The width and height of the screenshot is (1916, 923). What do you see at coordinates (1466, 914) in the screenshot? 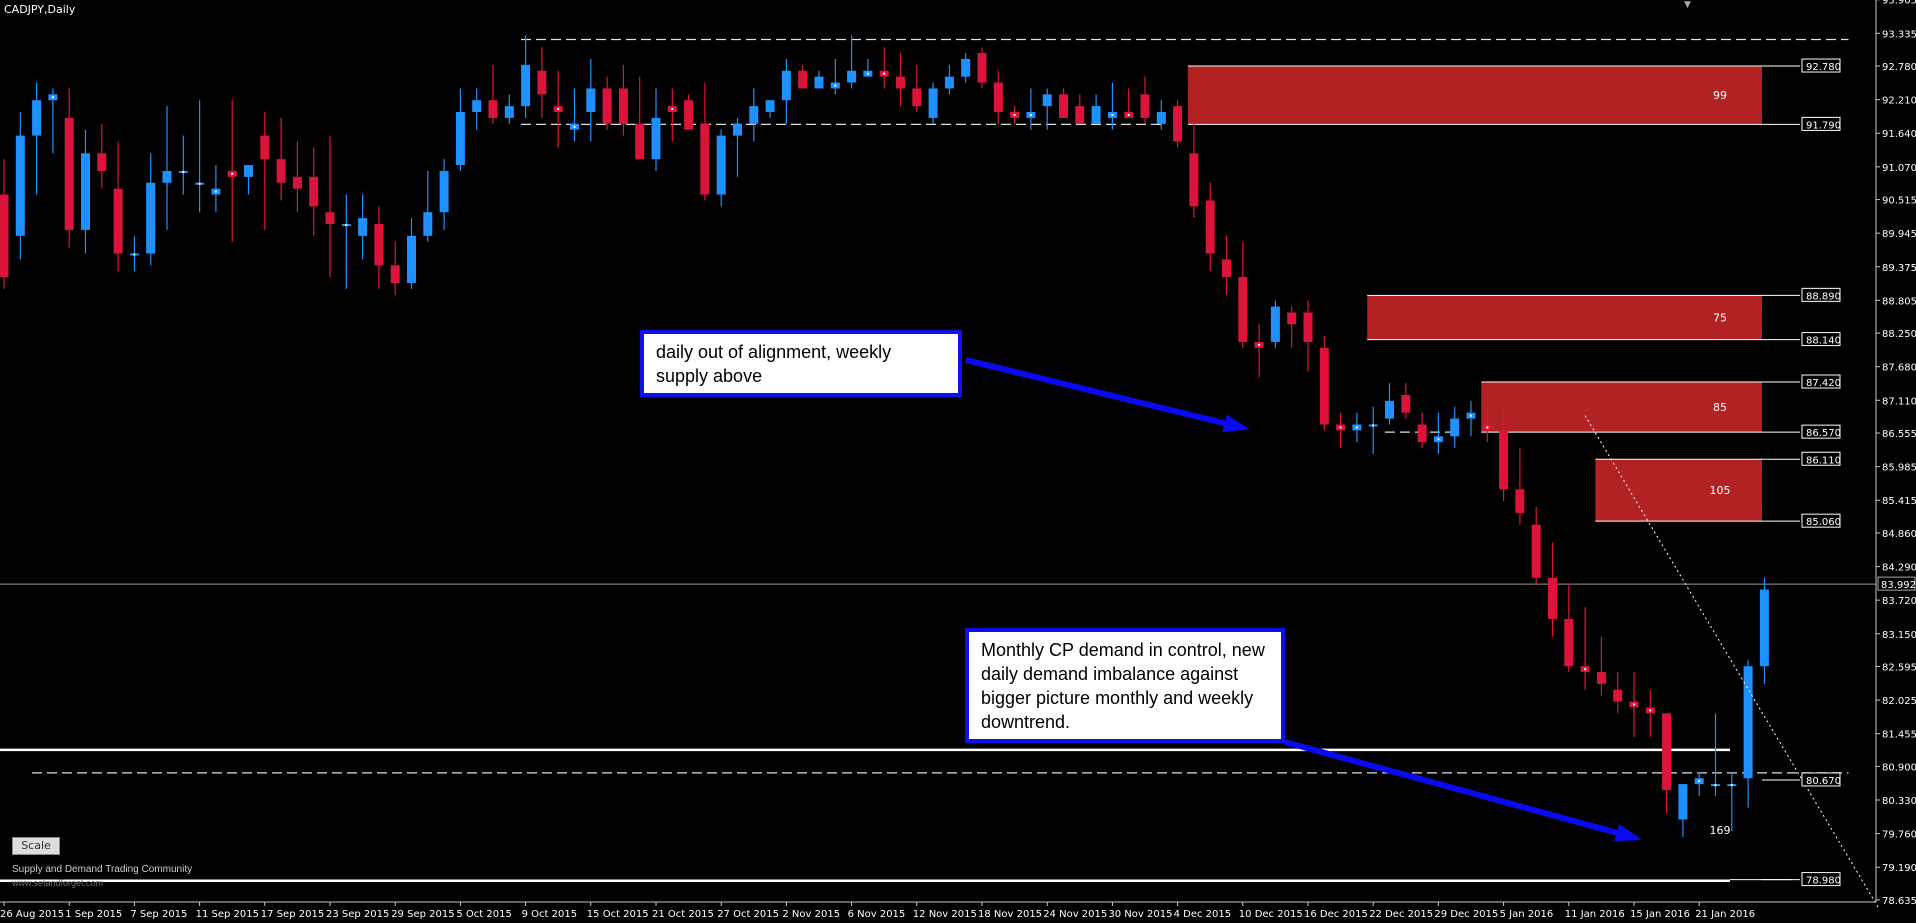
I see `date-label: 29 Dec 2015` at bounding box center [1466, 914].